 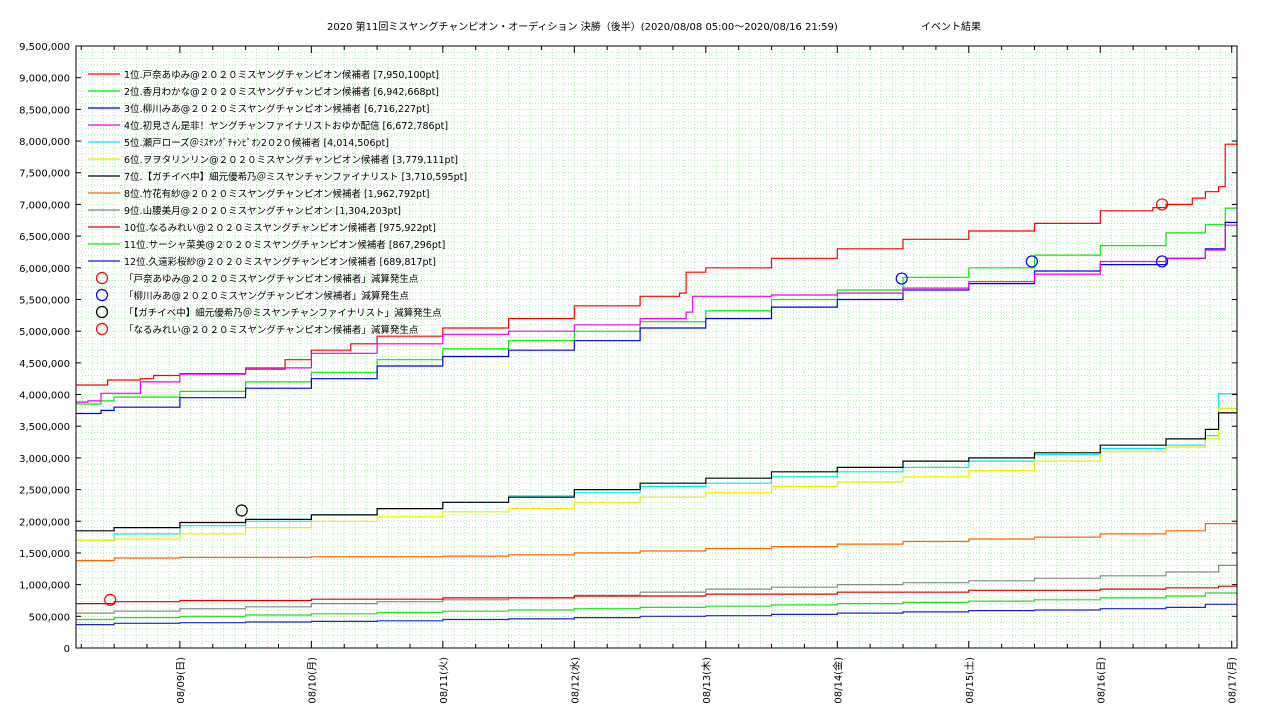 What do you see at coordinates (707, 680) in the screenshot?
I see `x-tick-label: 08/13(木)` at bounding box center [707, 680].